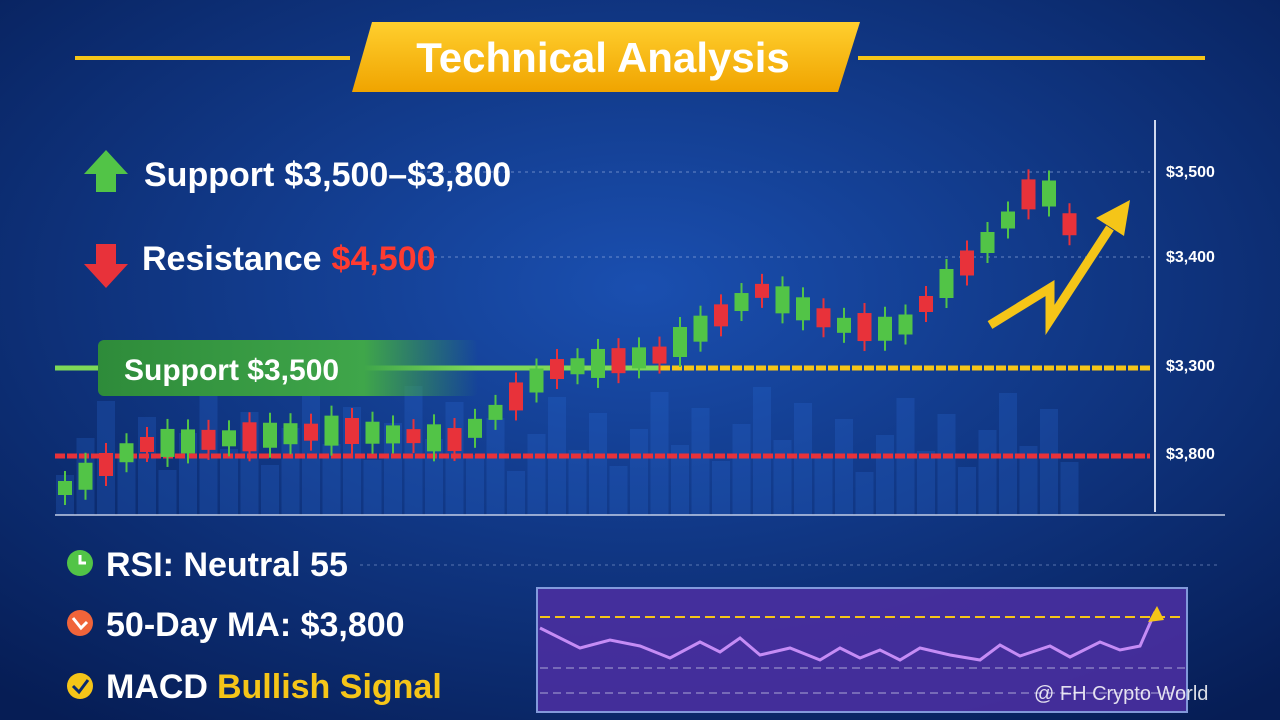  I want to click on title: Technical Analysis, so click(603, 57).